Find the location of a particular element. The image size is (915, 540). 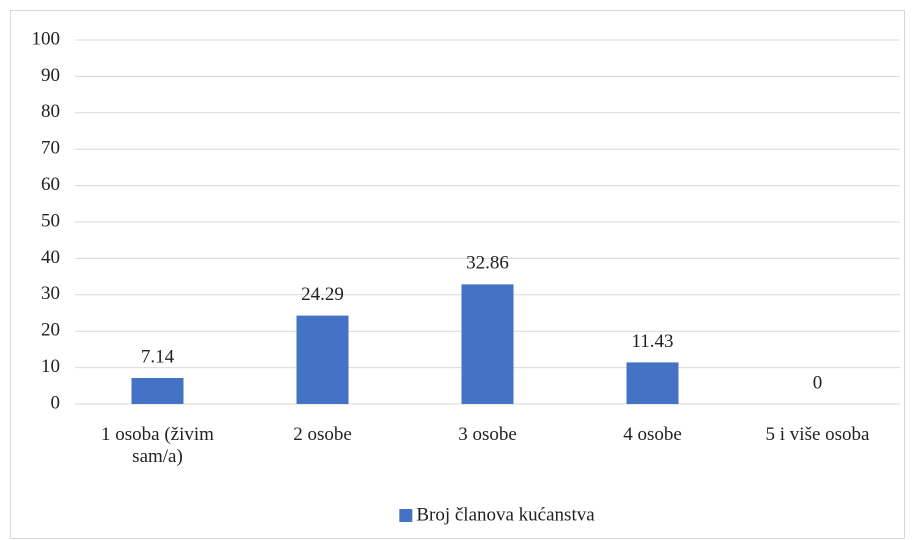

legend-swatch is located at coordinates (406, 515).